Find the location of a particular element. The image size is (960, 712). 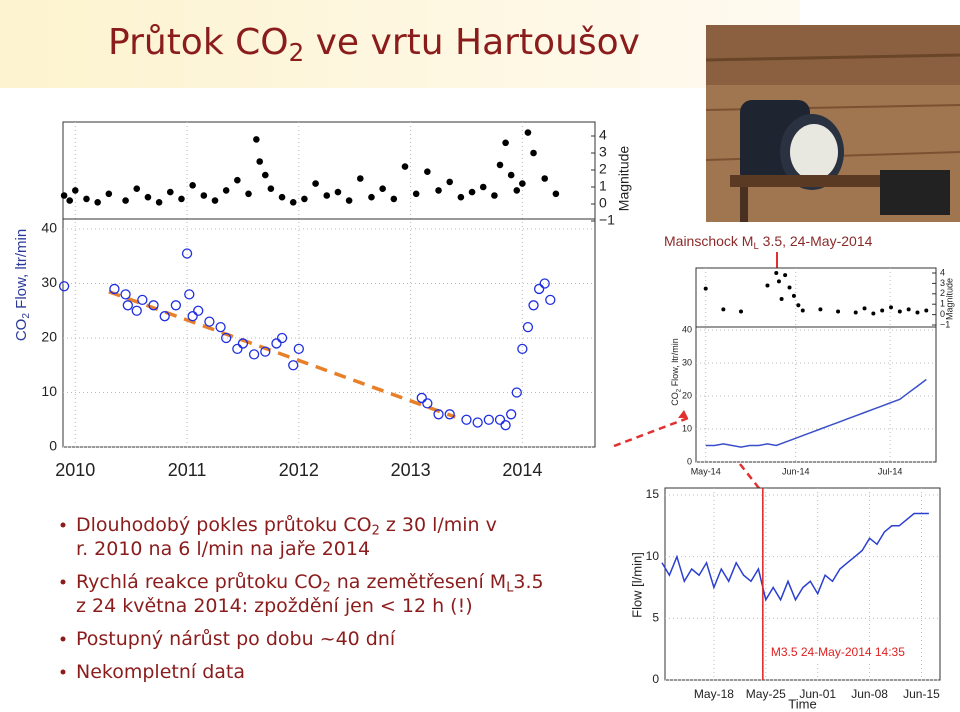

magnitude-tick-label: −1 is located at coordinates (607, 220).